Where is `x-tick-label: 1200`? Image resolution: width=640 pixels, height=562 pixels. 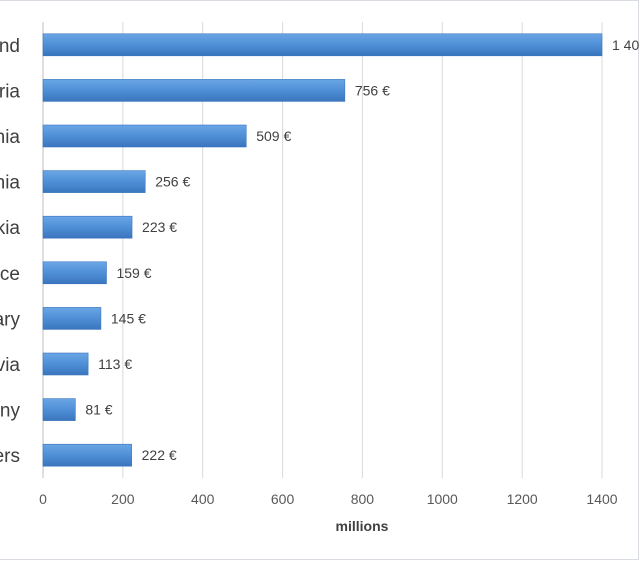 x-tick-label: 1200 is located at coordinates (522, 499).